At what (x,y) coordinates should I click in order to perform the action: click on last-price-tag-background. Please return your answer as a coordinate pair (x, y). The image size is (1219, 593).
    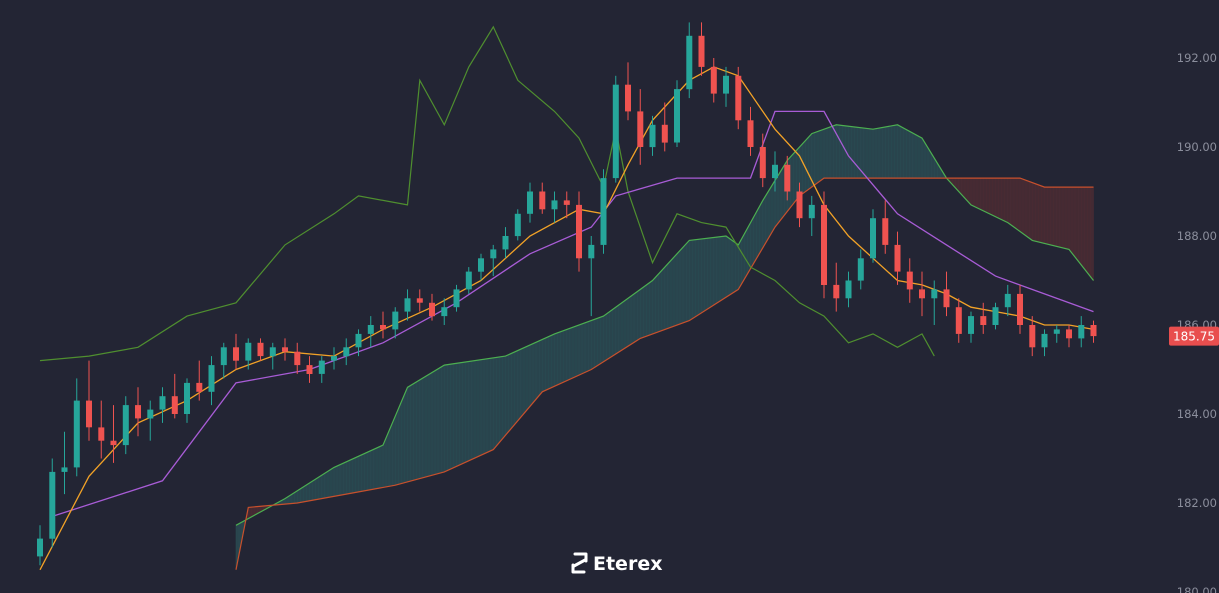
    Looking at the image, I should click on (1194, 336).